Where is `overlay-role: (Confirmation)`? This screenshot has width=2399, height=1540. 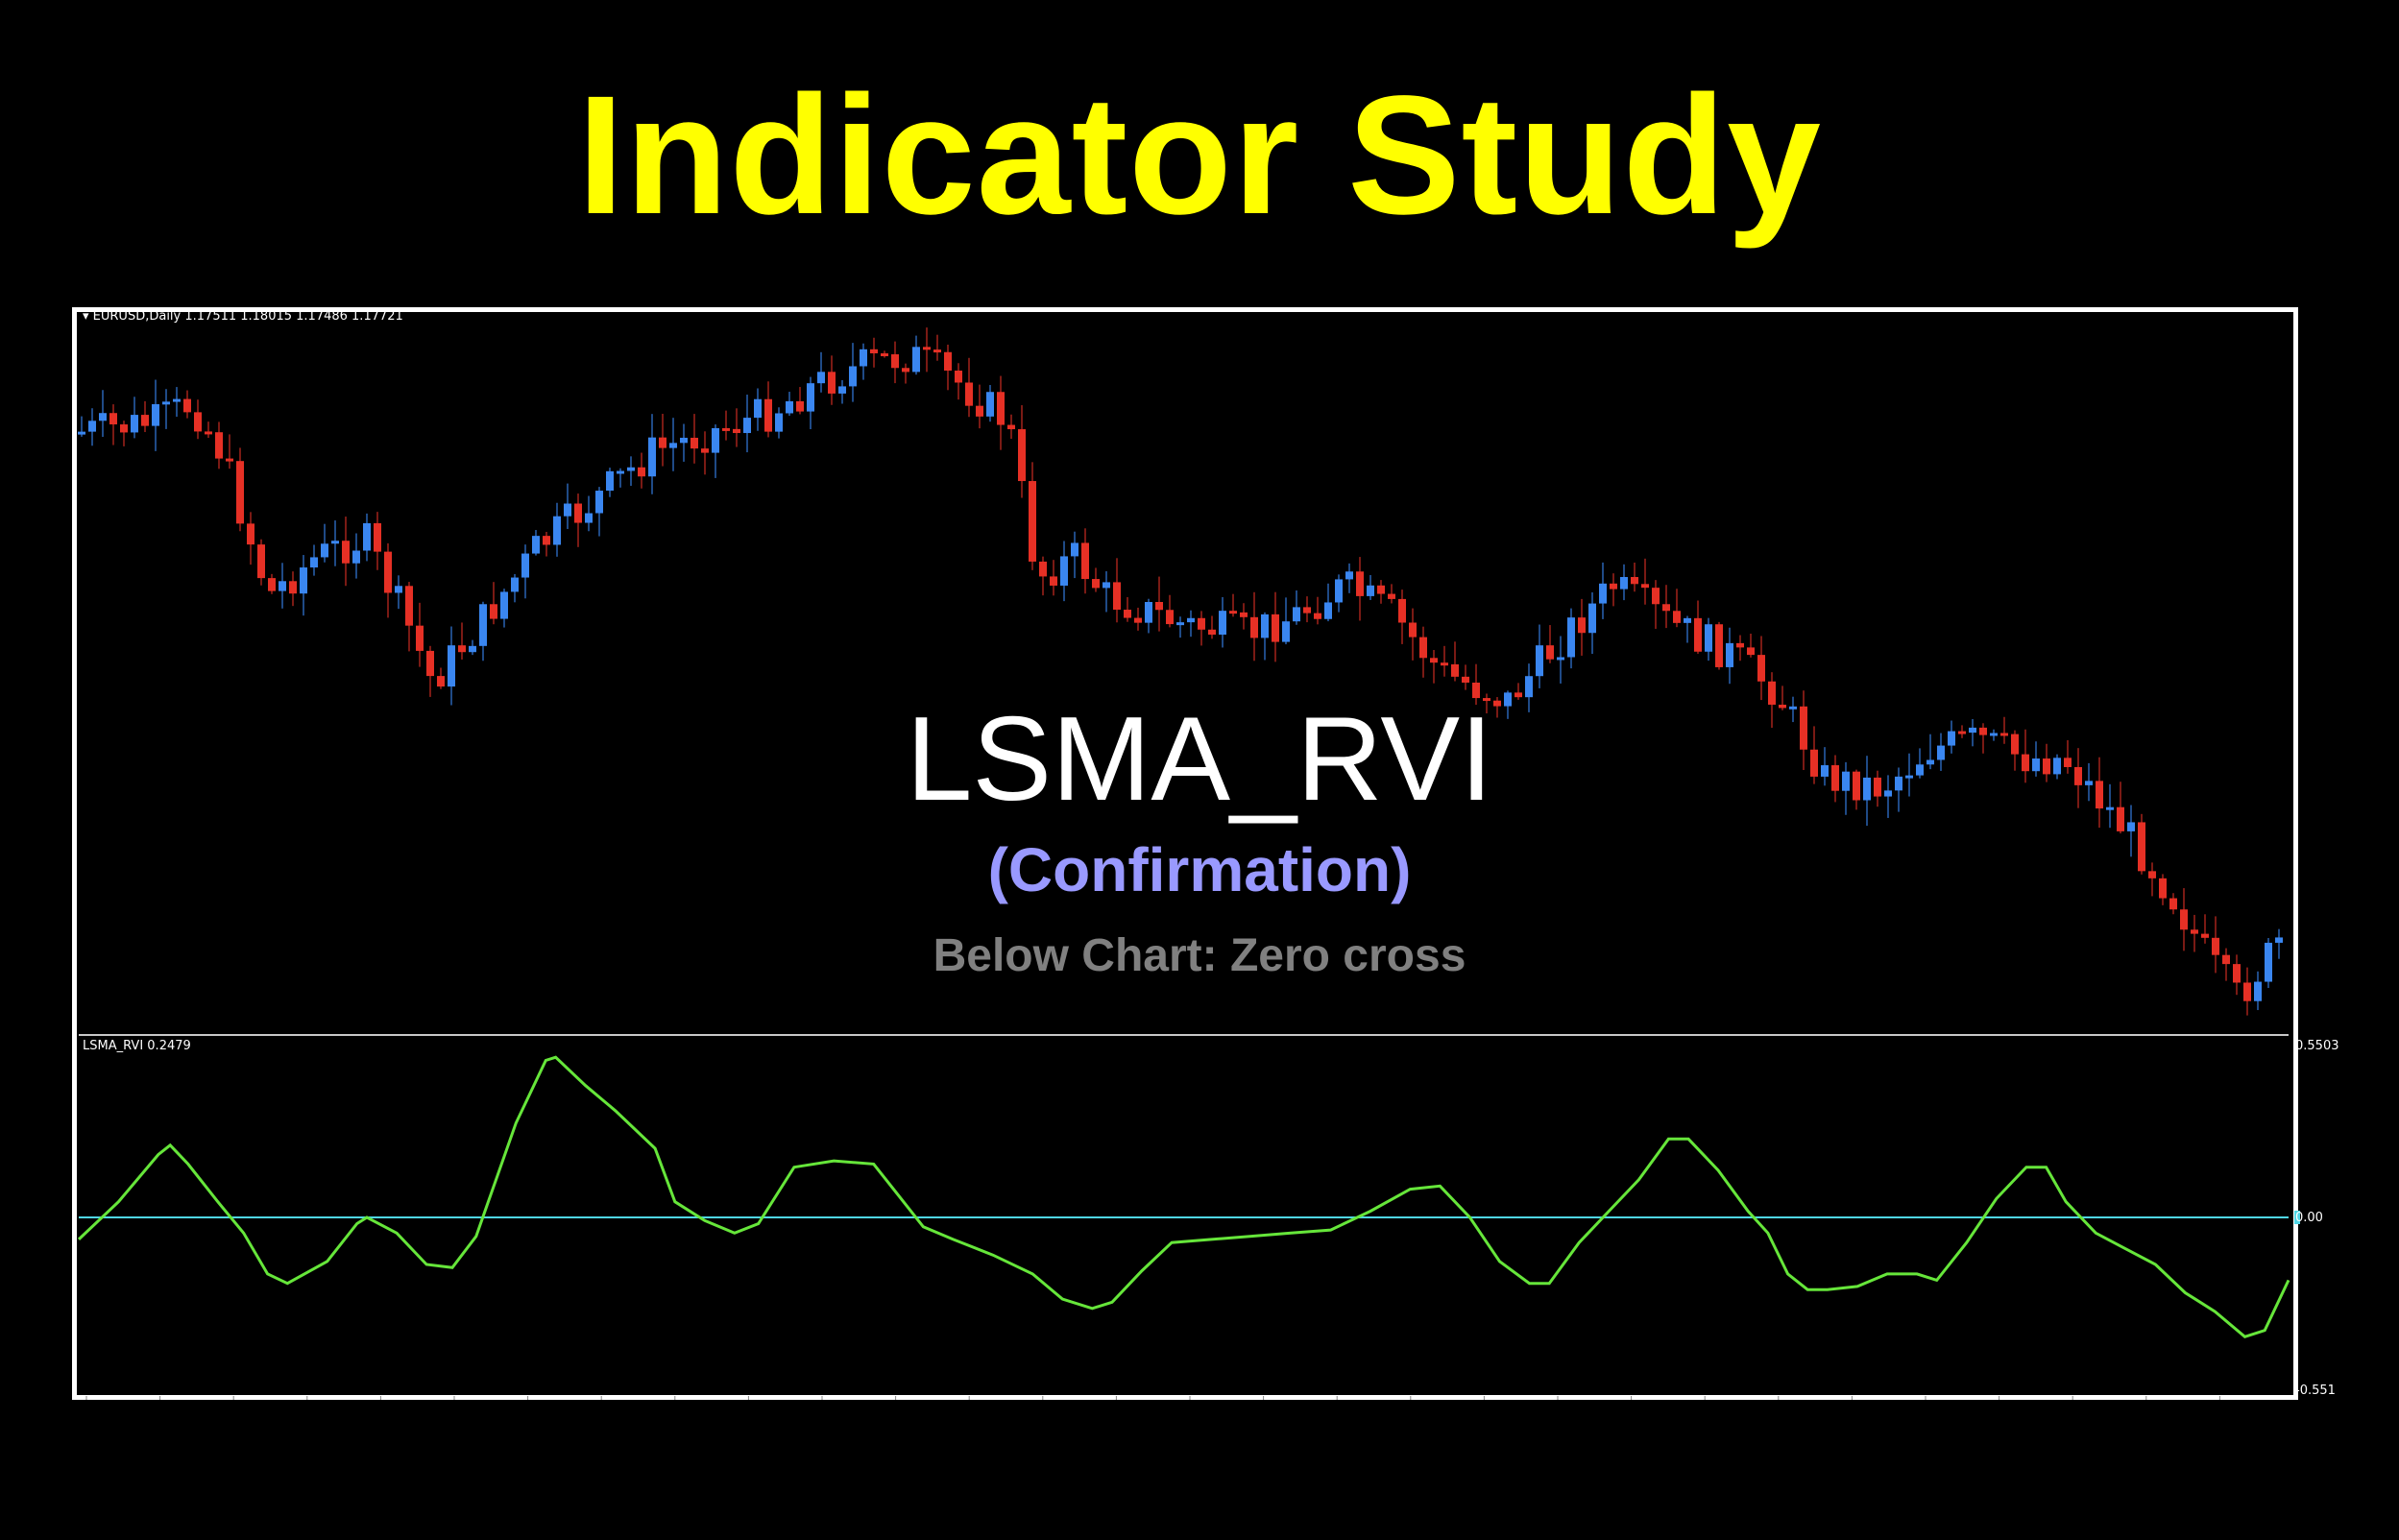
overlay-role: (Confirmation) is located at coordinates (1200, 870).